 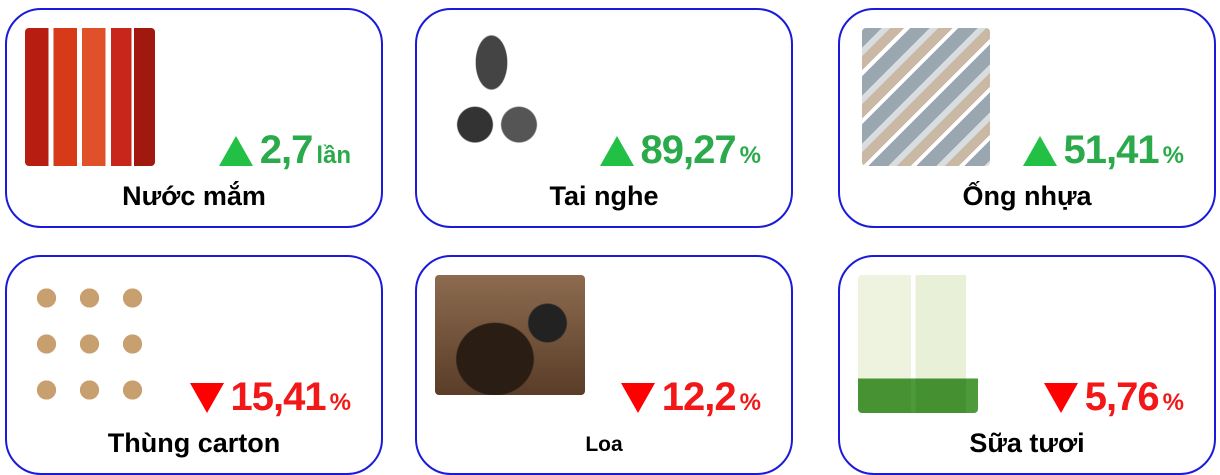 What do you see at coordinates (194, 365) in the screenshot?
I see `stat-card: 15,41% Thùng carton` at bounding box center [194, 365].